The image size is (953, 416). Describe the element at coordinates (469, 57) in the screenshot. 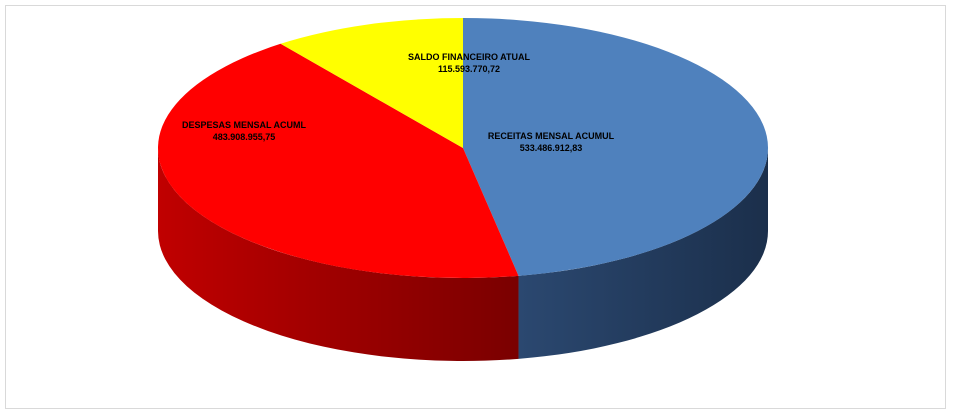

I see `slice-label: SALDO FINANCEIRO ATUAL` at that location.